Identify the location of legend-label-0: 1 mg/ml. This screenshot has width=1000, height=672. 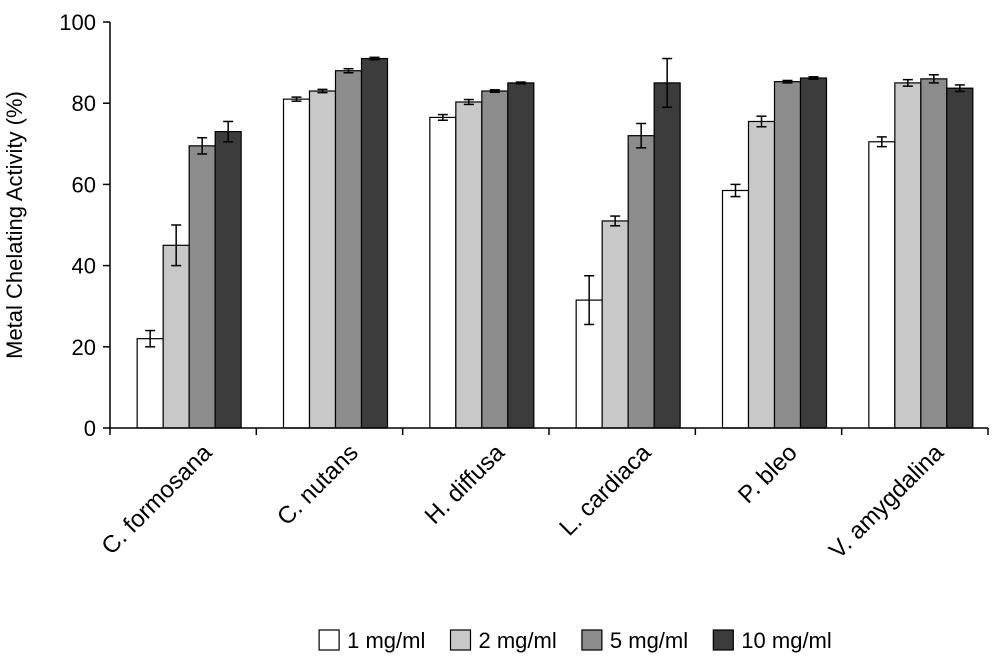
(386, 640).